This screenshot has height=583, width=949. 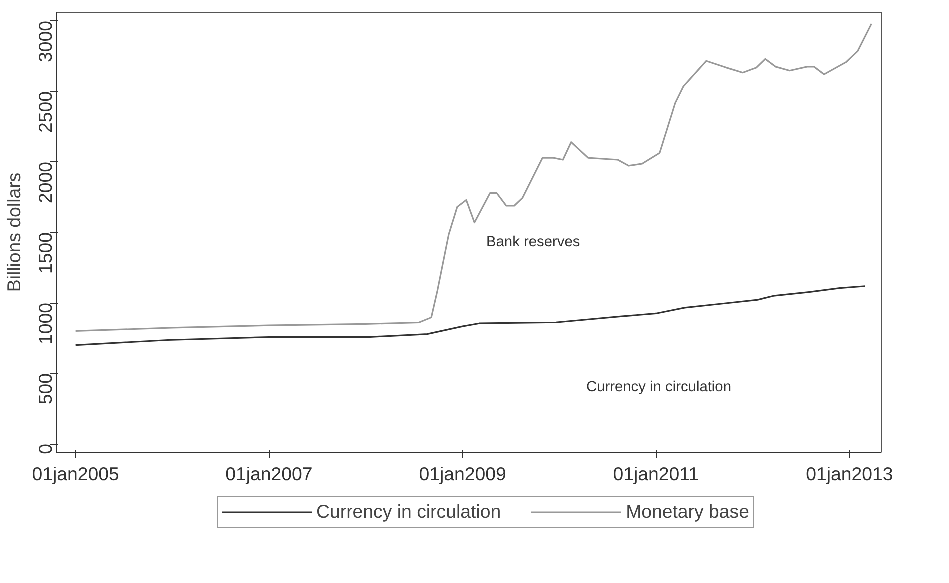 I want to click on annotation: Currency in circulation, so click(x=659, y=388).